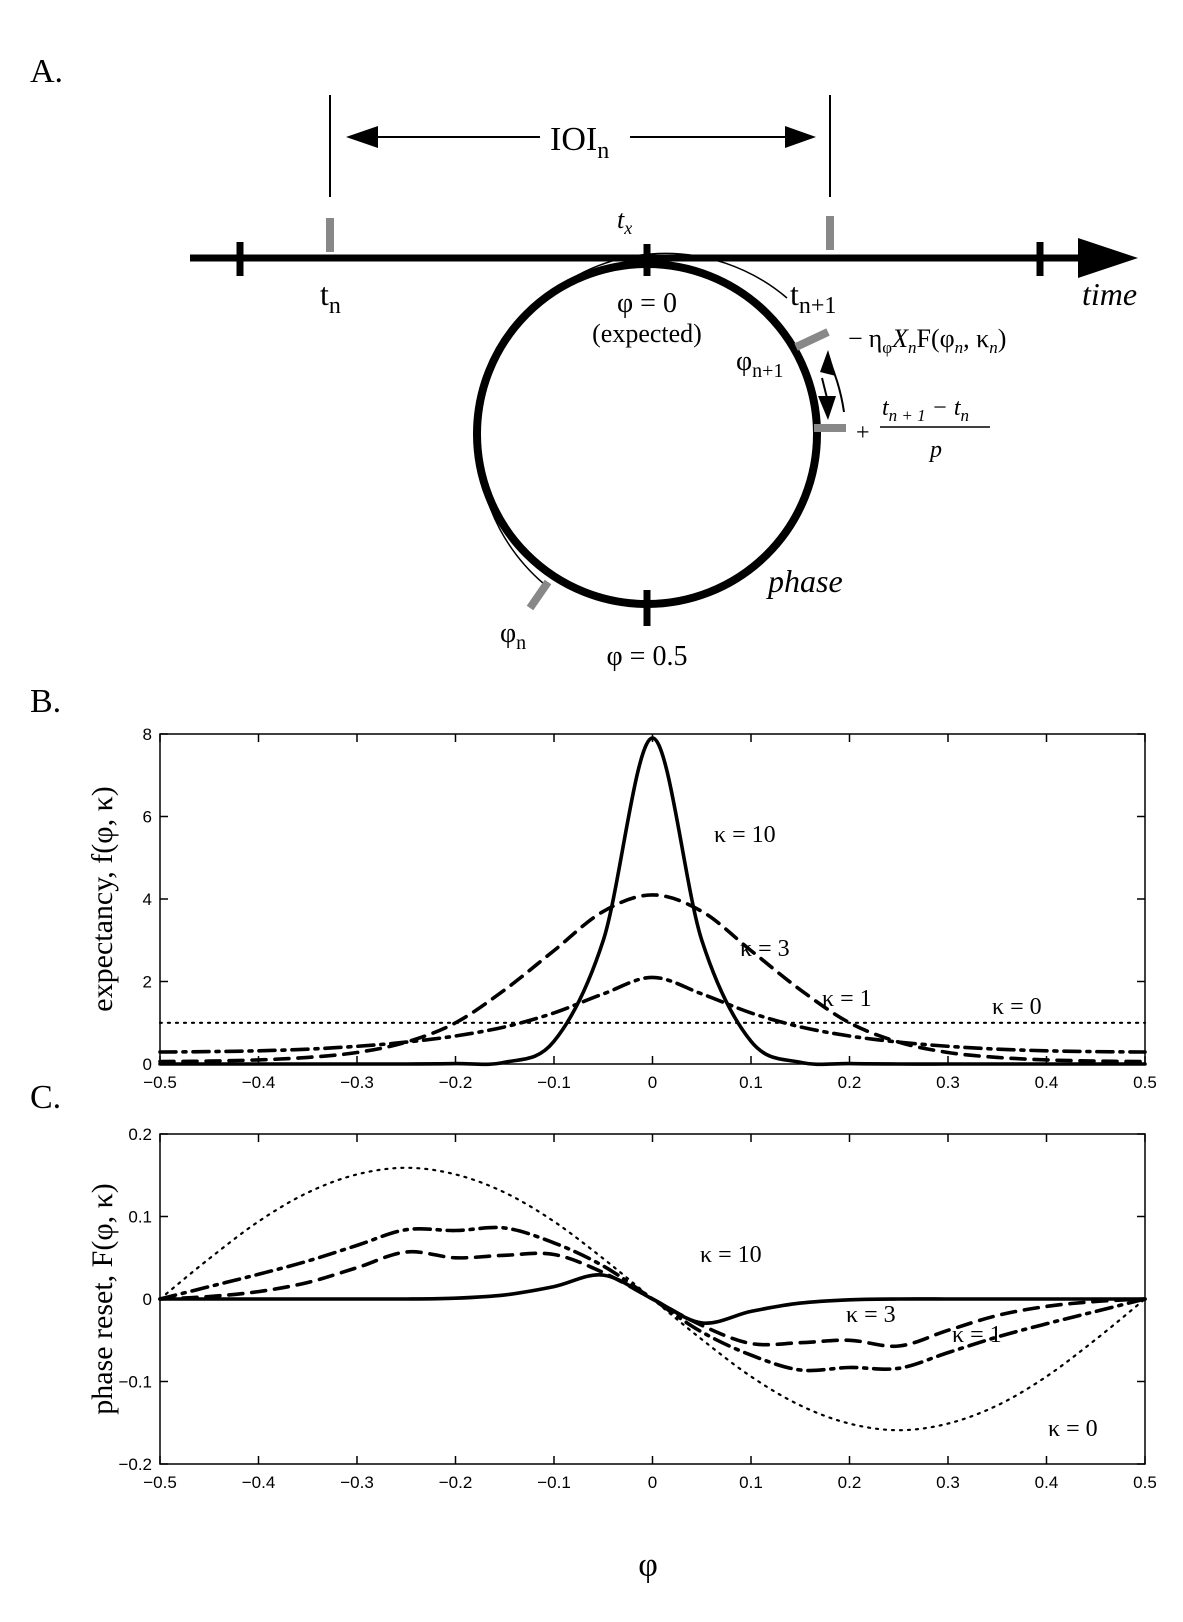 This screenshot has height=1622, width=1183. What do you see at coordinates (46, 71) in the screenshot?
I see `panel-a-label: A.` at bounding box center [46, 71].